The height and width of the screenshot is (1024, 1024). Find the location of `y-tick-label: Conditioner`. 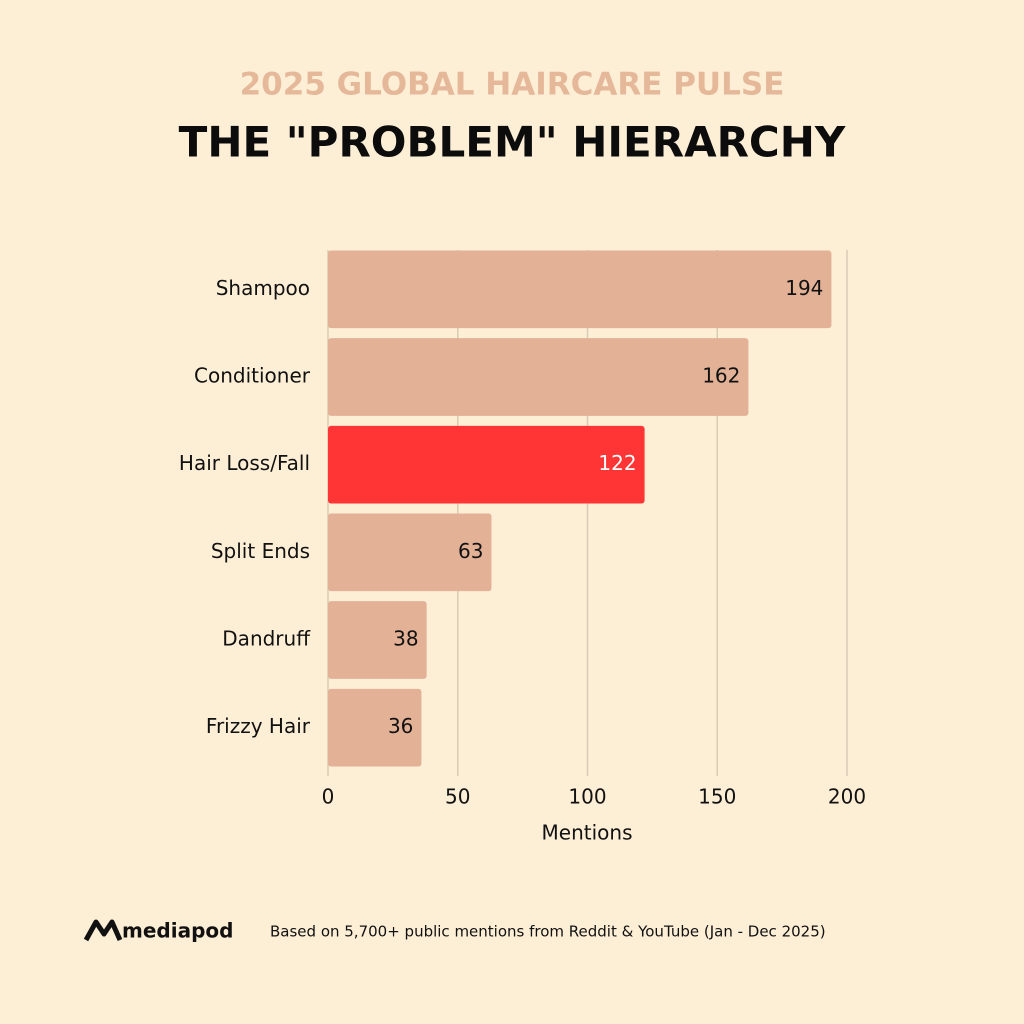

y-tick-label: Conditioner is located at coordinates (252, 376).